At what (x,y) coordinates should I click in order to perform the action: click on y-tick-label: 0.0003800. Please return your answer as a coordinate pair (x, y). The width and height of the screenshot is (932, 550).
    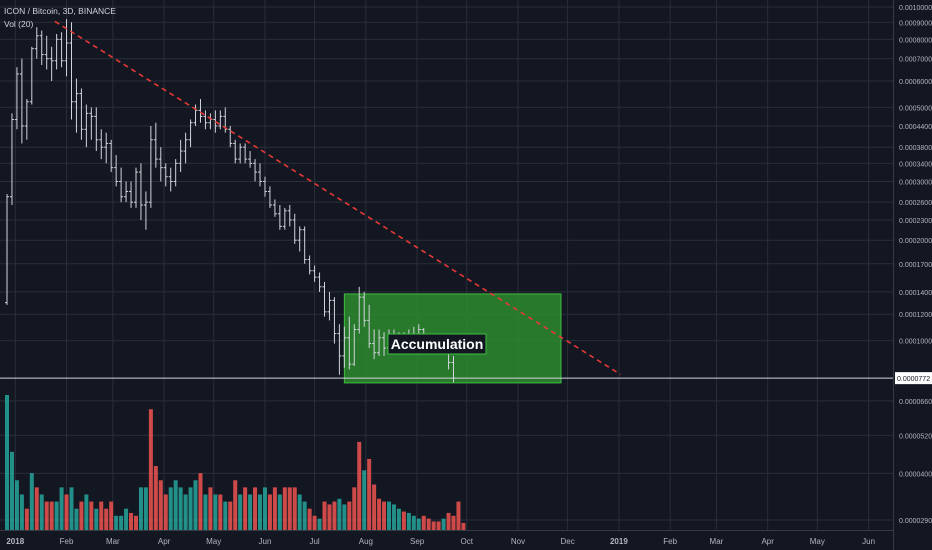
    Looking at the image, I should click on (915, 148).